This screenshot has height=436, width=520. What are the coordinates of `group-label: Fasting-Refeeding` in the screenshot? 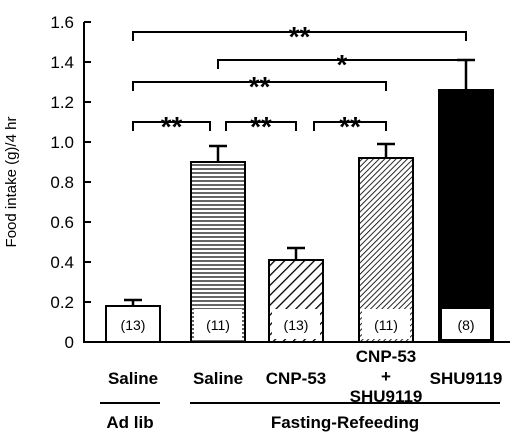 It's located at (345, 422).